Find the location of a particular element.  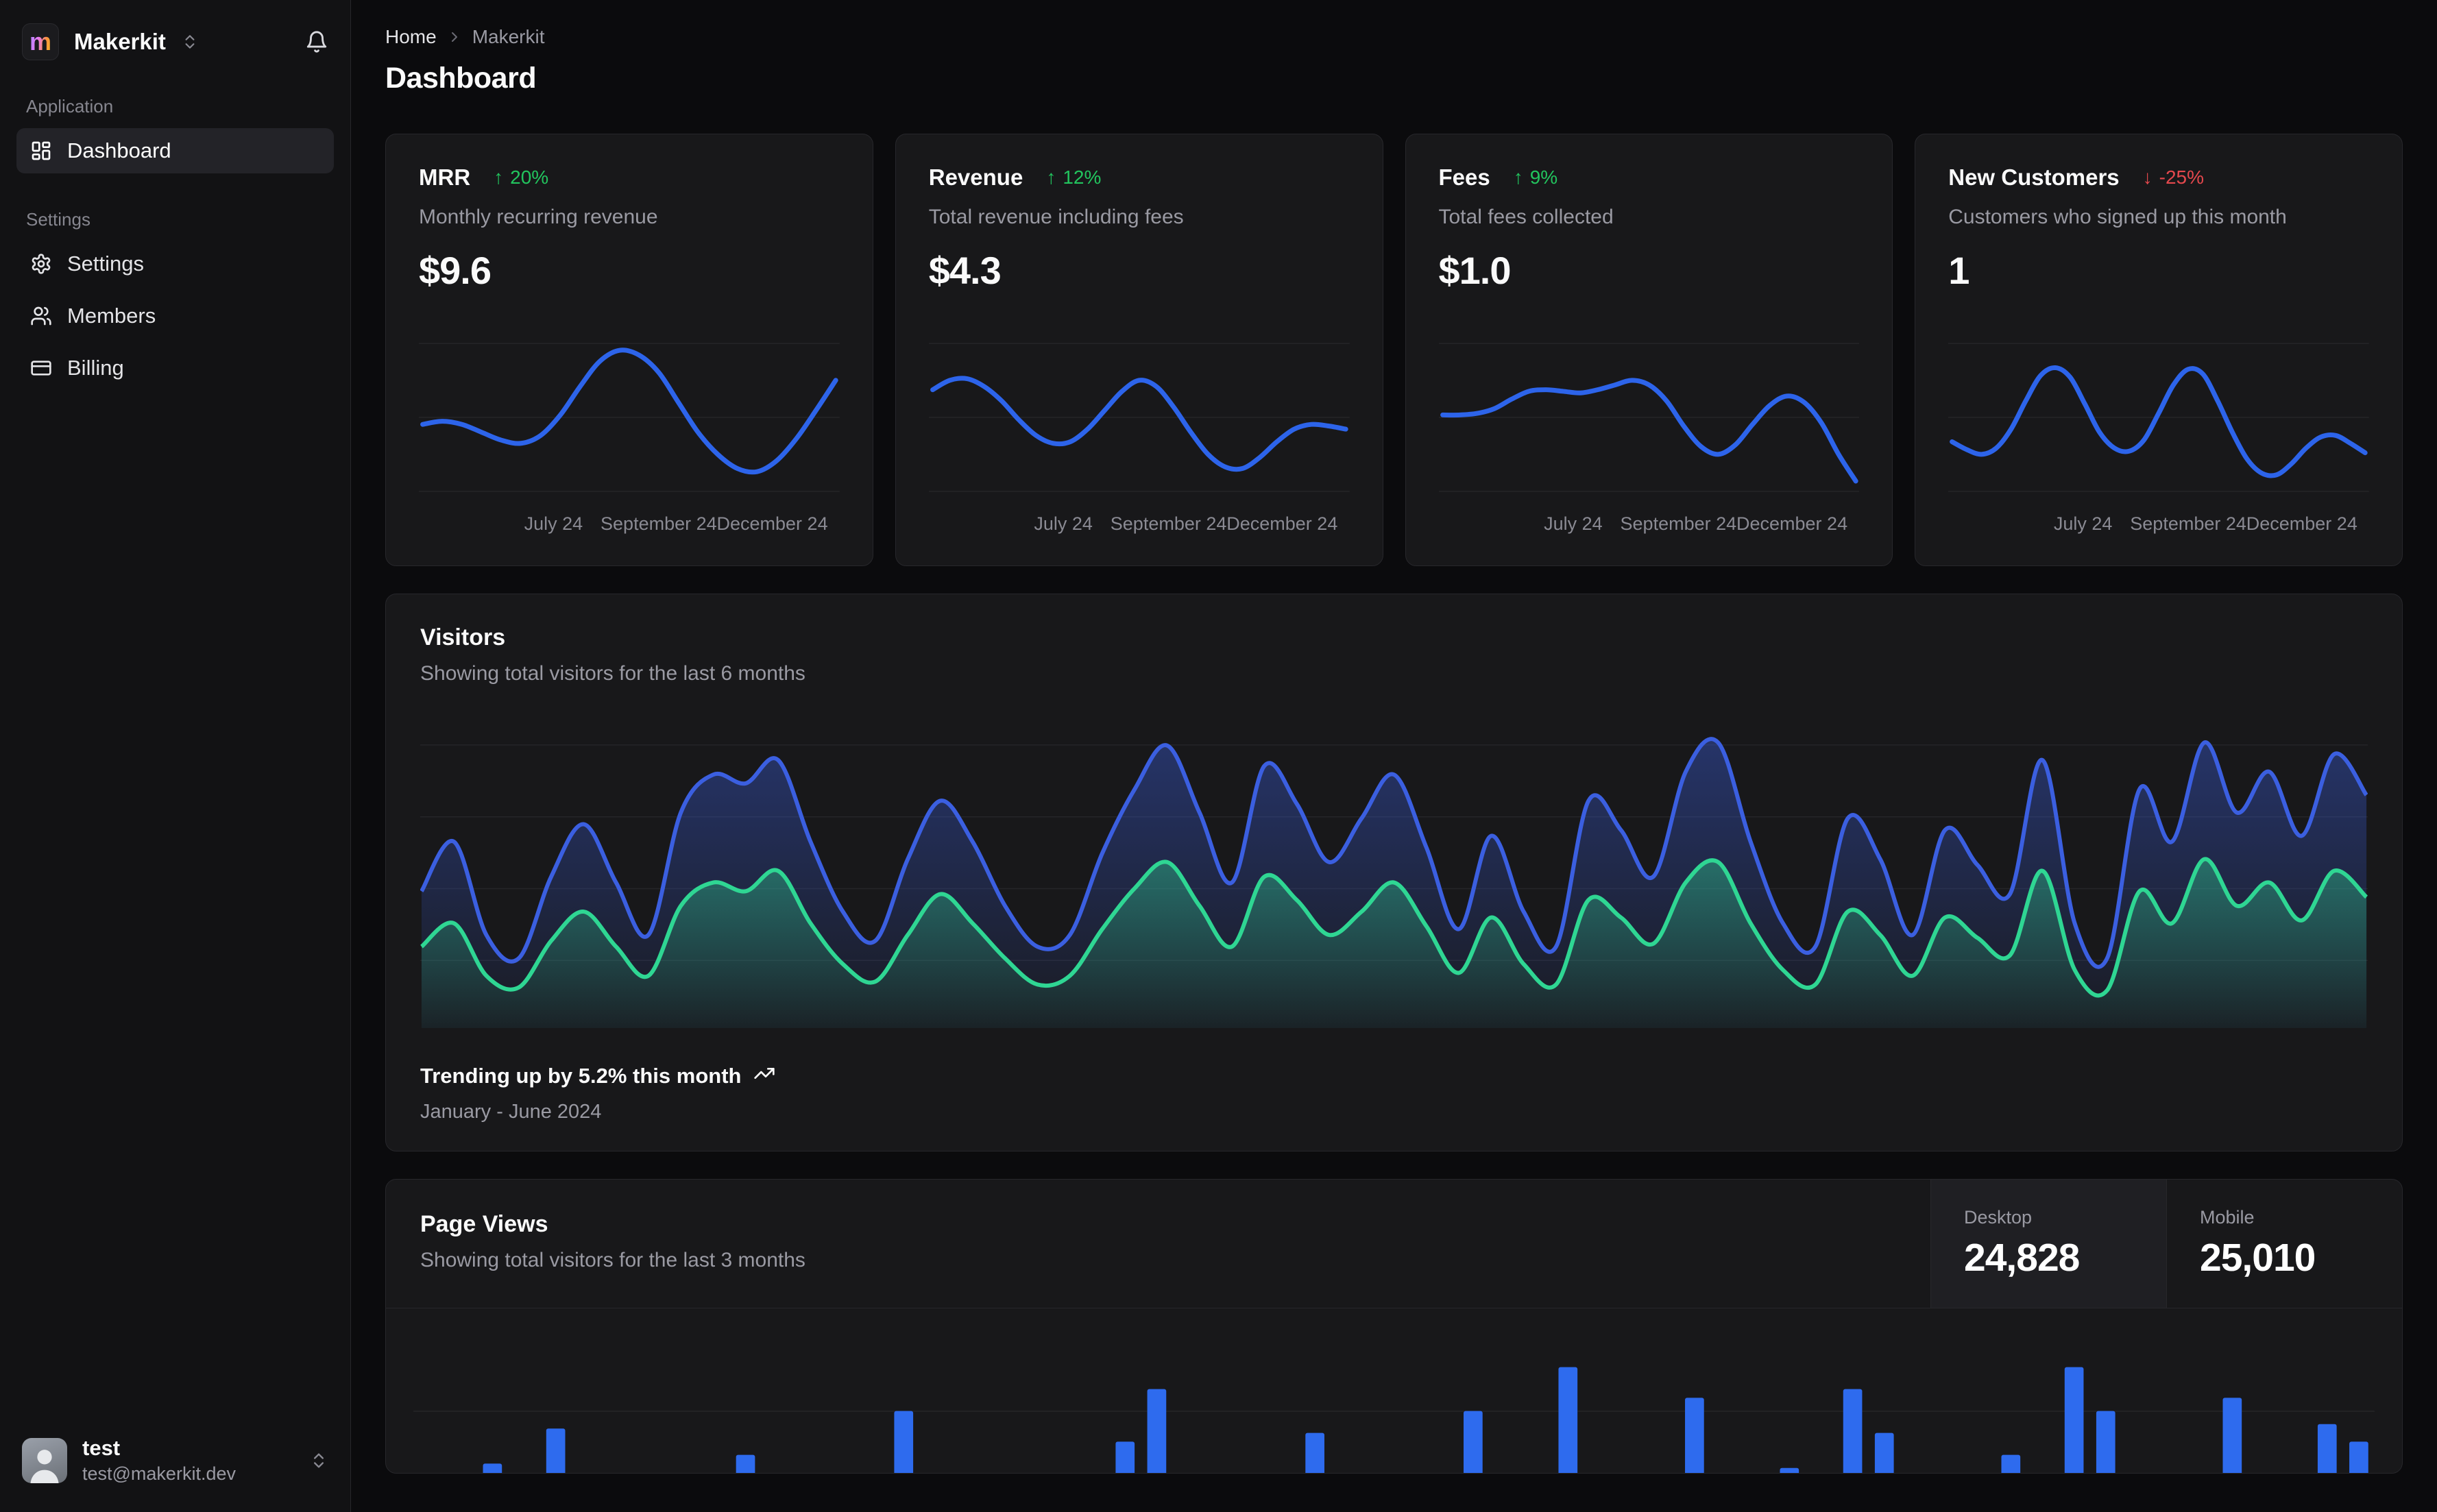

breadcrumb-home-link: Home is located at coordinates (411, 36).